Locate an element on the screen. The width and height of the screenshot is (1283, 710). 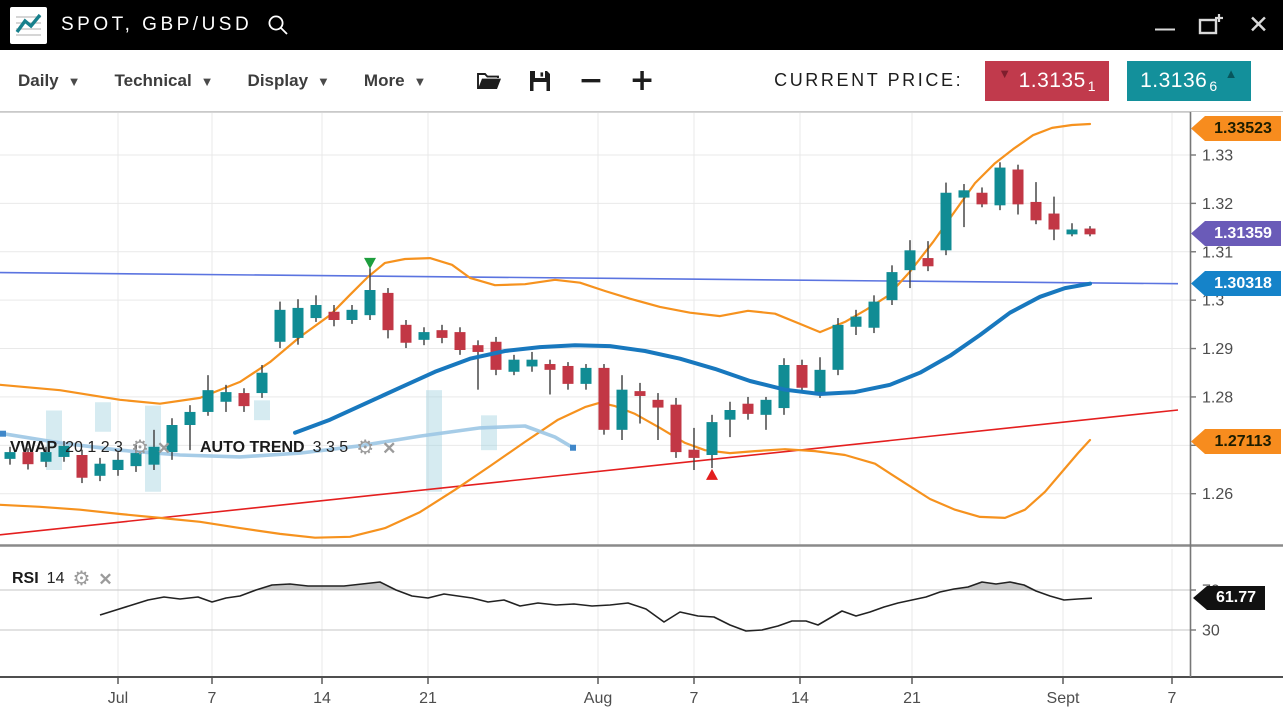
y-tick-label: 1.26 is located at coordinates (1217, 494).